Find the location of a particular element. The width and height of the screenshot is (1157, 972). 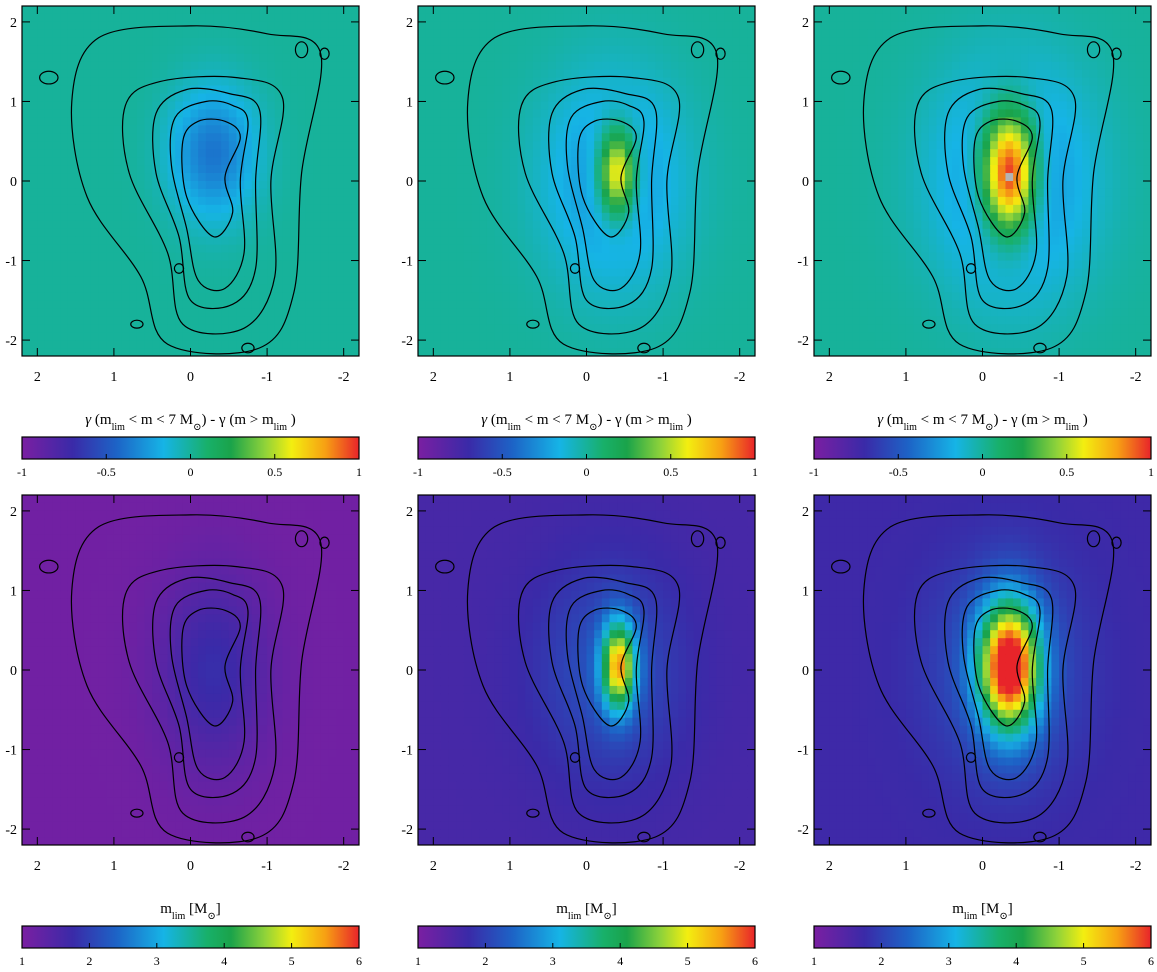

contours is located at coordinates (580, 190).